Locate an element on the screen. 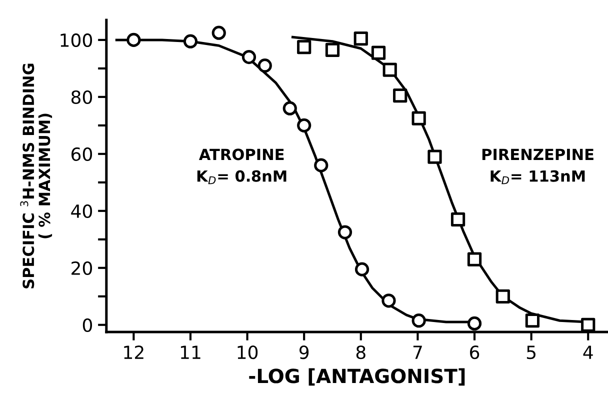  x-tick-label: 7 is located at coordinates (417, 352).